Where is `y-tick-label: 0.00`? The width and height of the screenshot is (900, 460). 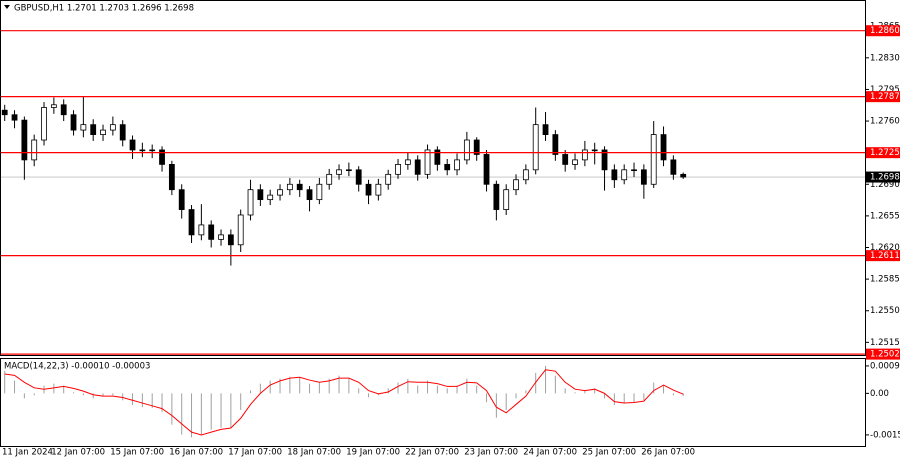 y-tick-label: 0.00 is located at coordinates (879, 394).